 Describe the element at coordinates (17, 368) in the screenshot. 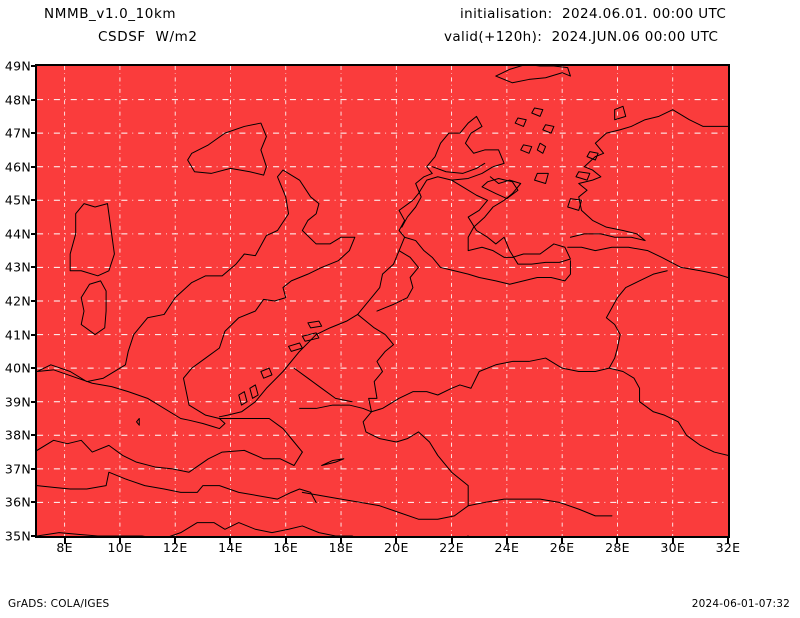

I see `latitude-tick-label: 40N` at that location.